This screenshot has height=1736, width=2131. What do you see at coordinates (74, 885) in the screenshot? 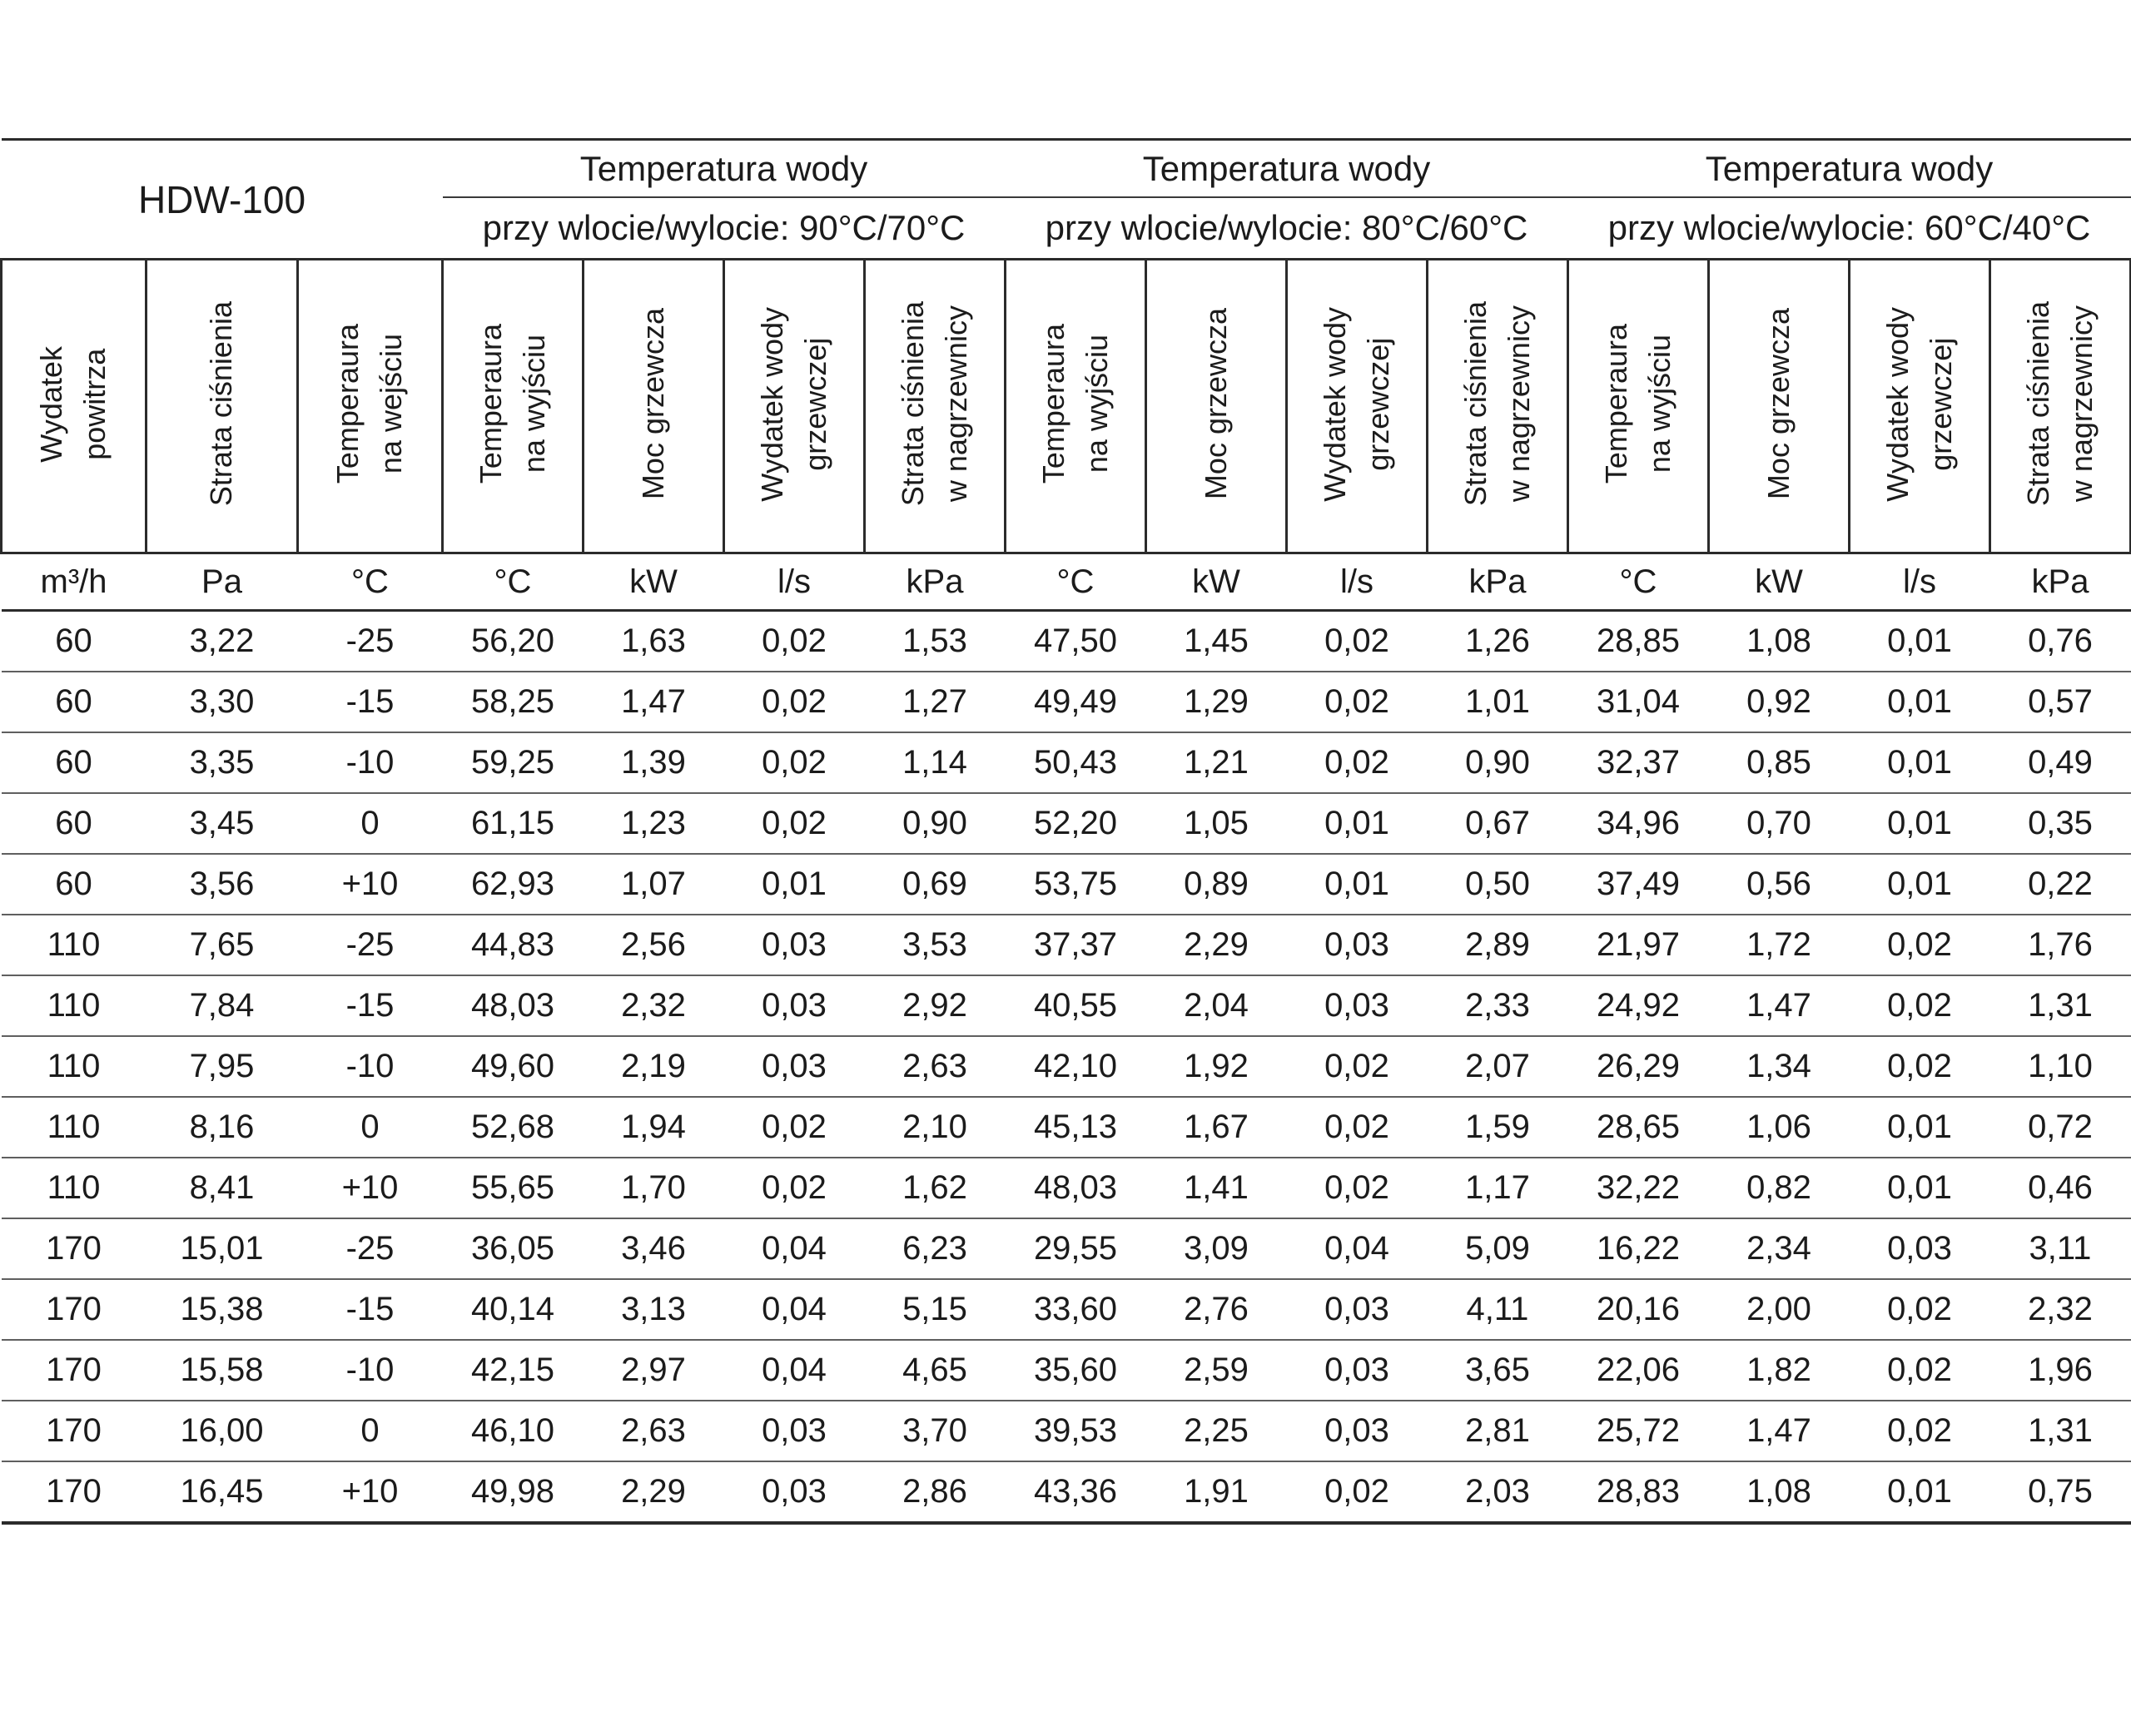
I see `data-cell: 60` at bounding box center [74, 885].